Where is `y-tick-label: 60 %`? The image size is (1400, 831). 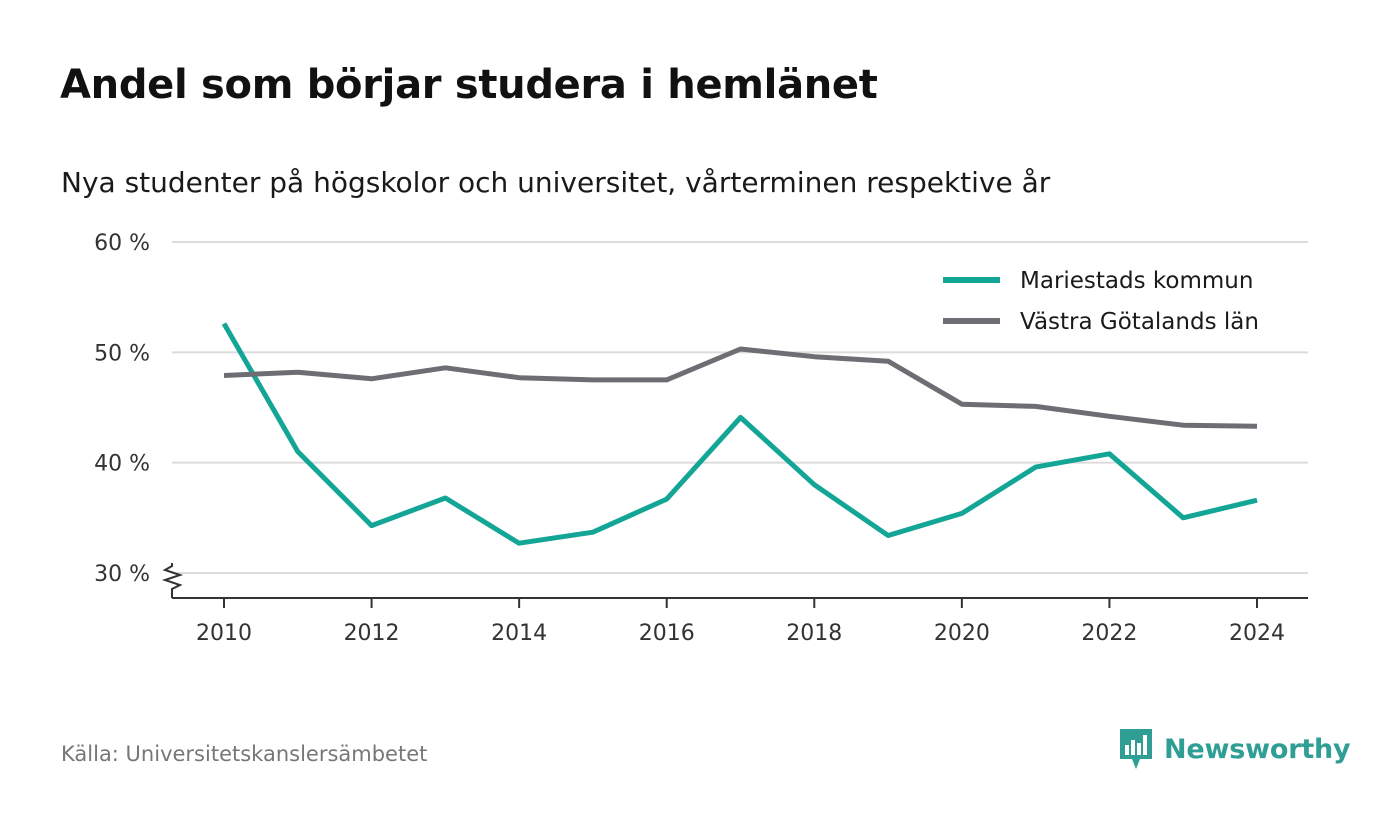 y-tick-label: 60 % is located at coordinates (122, 243).